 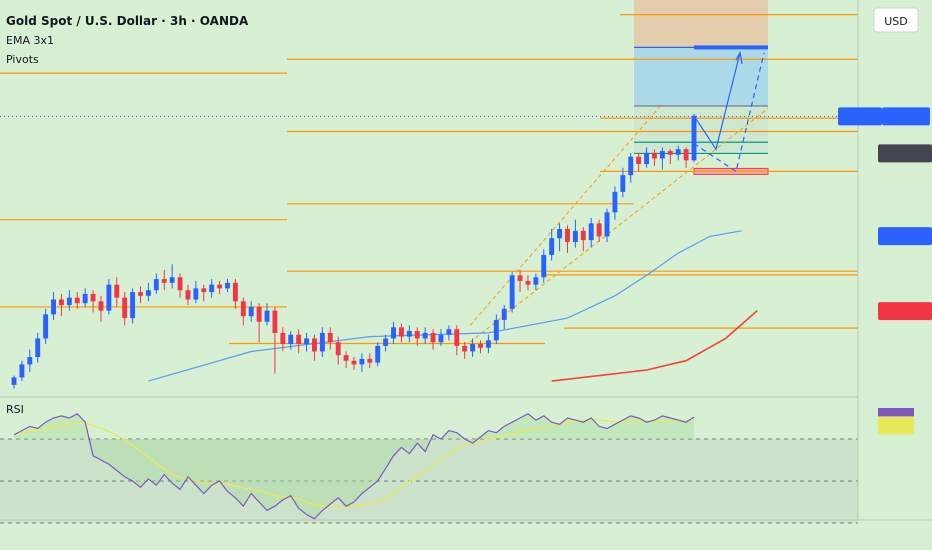 I want to click on rsi-overbought-fill, so click(x=354, y=466).